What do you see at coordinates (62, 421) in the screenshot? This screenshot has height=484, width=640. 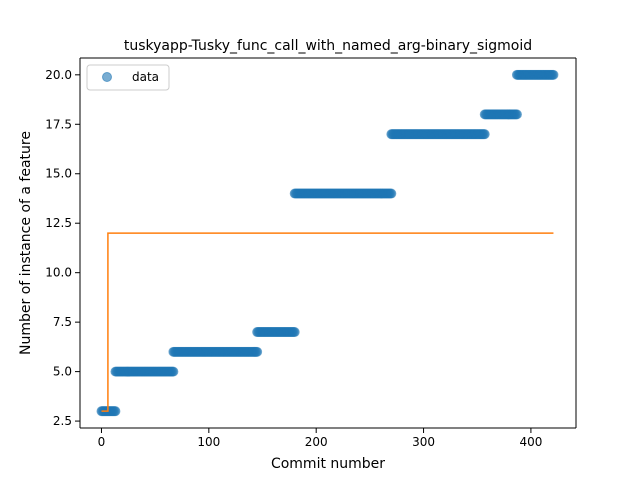 I see `y-tick-label: 2.5` at bounding box center [62, 421].